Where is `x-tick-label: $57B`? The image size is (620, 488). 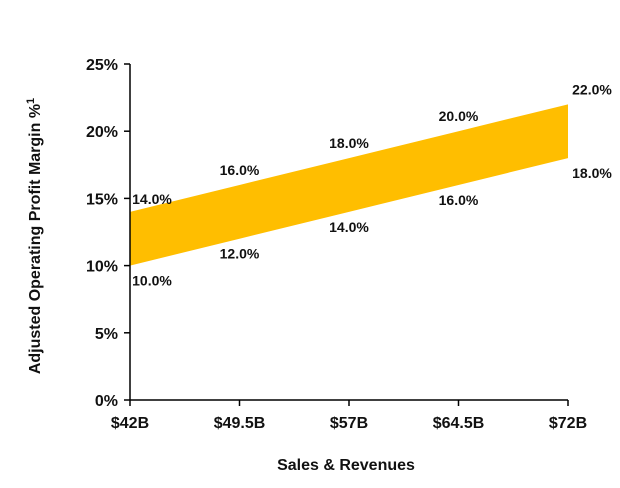
x-tick-label: $57B is located at coordinates (349, 423).